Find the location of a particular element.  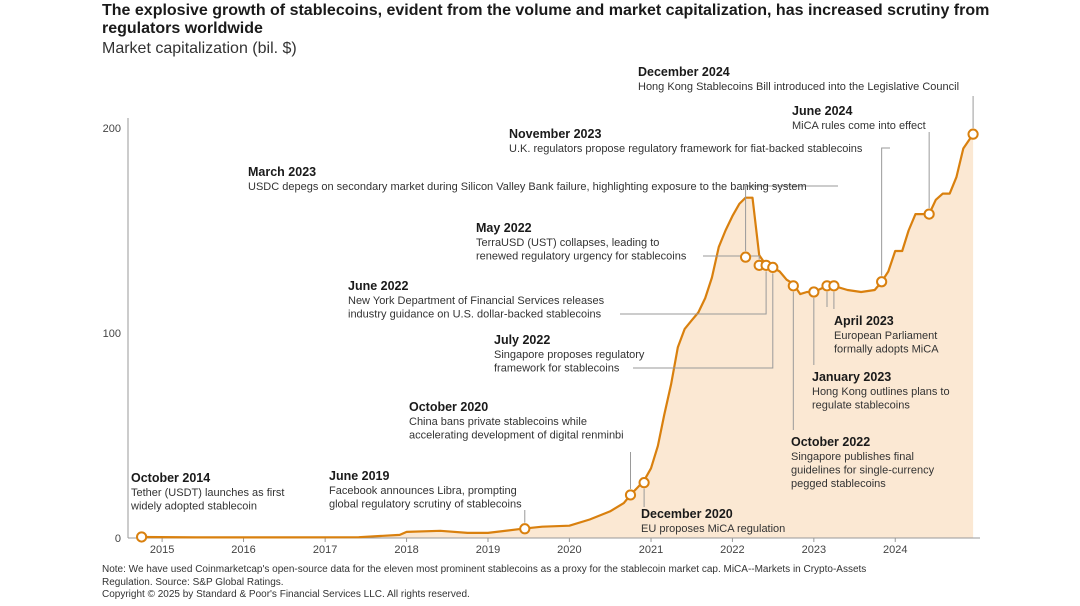

annotation-title: January 2023 is located at coordinates (851, 377).